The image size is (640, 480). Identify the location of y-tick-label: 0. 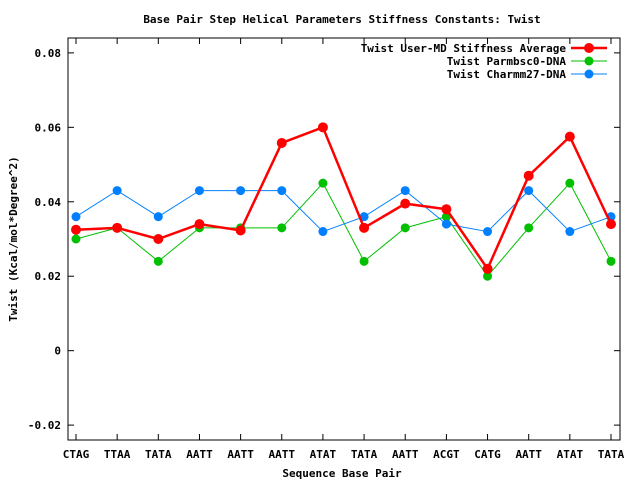
(57, 351).